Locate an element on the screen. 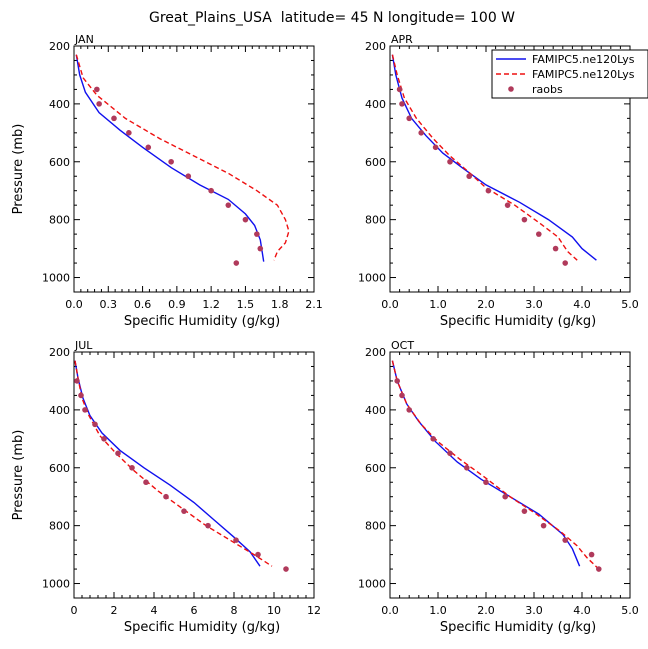 Image resolution: width=648 pixels, height=649 pixels. legend: FAMIPC5.ne120Lys FAMIPC5.ne120Lys raobs is located at coordinates (569, 74).